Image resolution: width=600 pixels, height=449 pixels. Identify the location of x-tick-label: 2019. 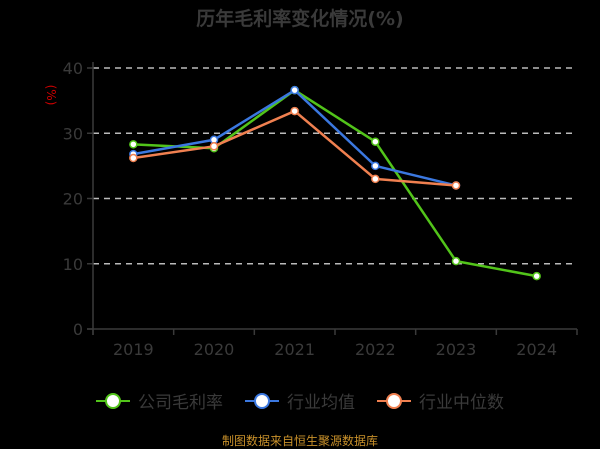
(133, 349).